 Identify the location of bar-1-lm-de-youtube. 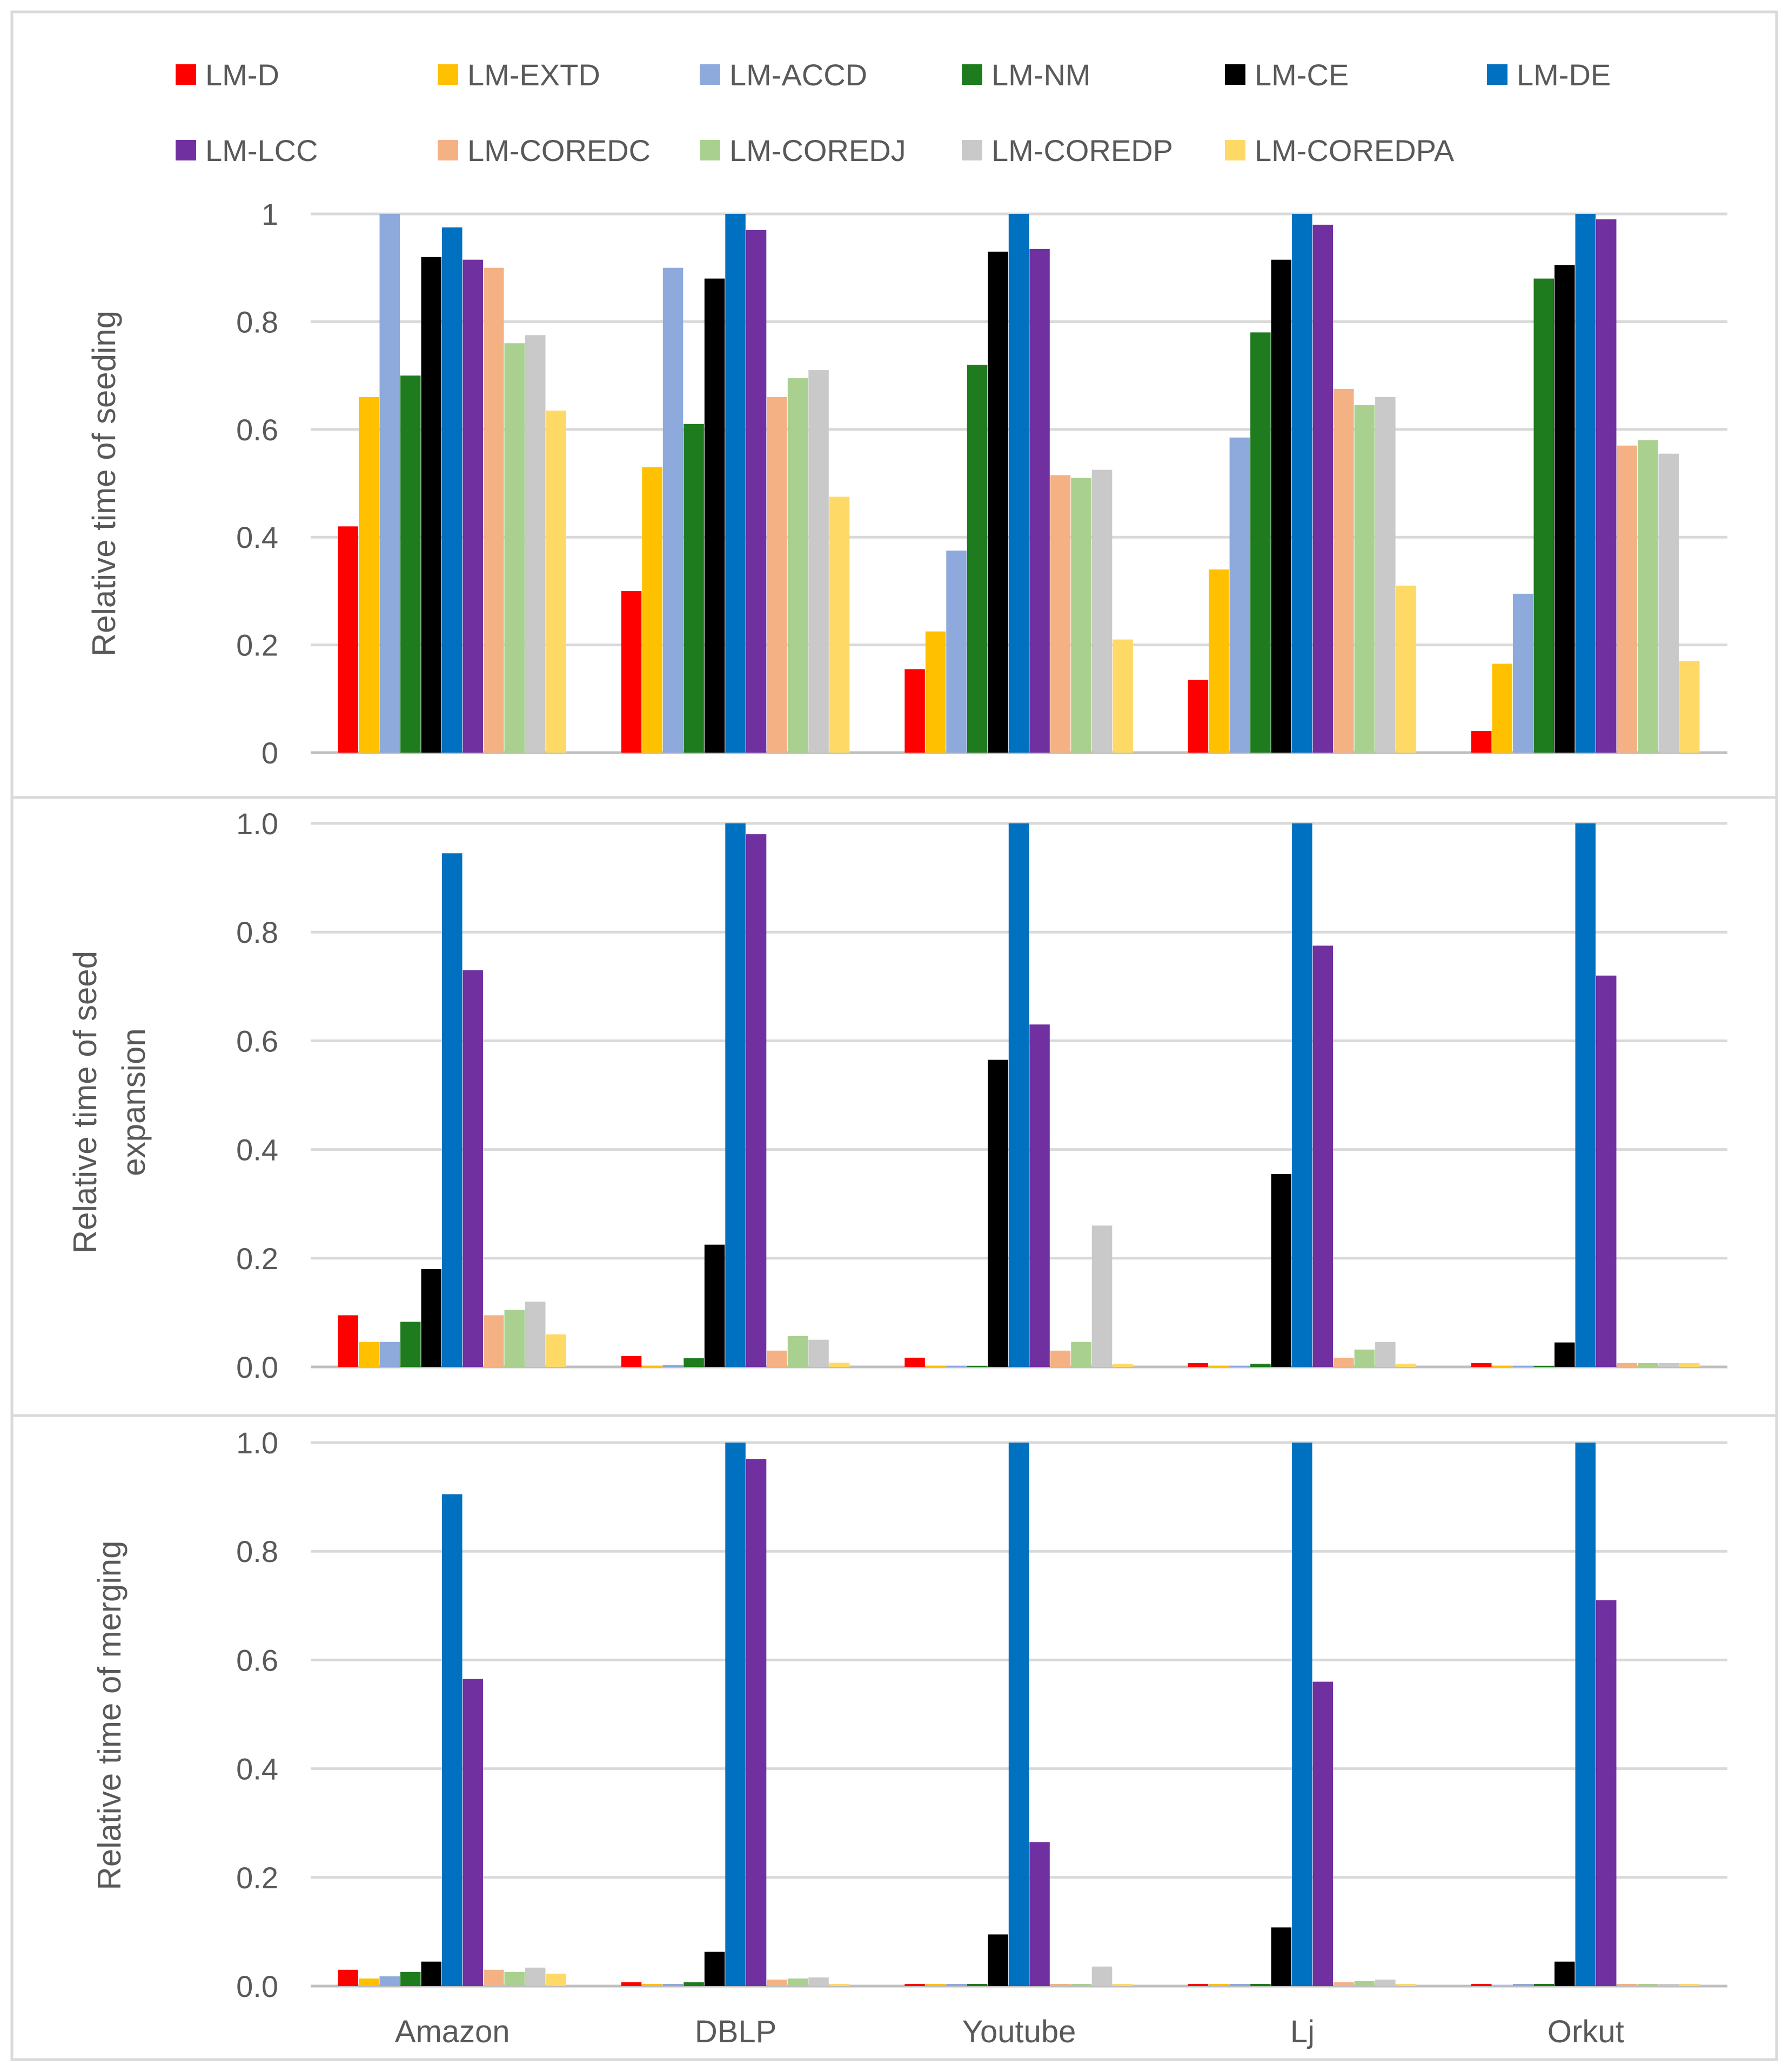
(1018, 484).